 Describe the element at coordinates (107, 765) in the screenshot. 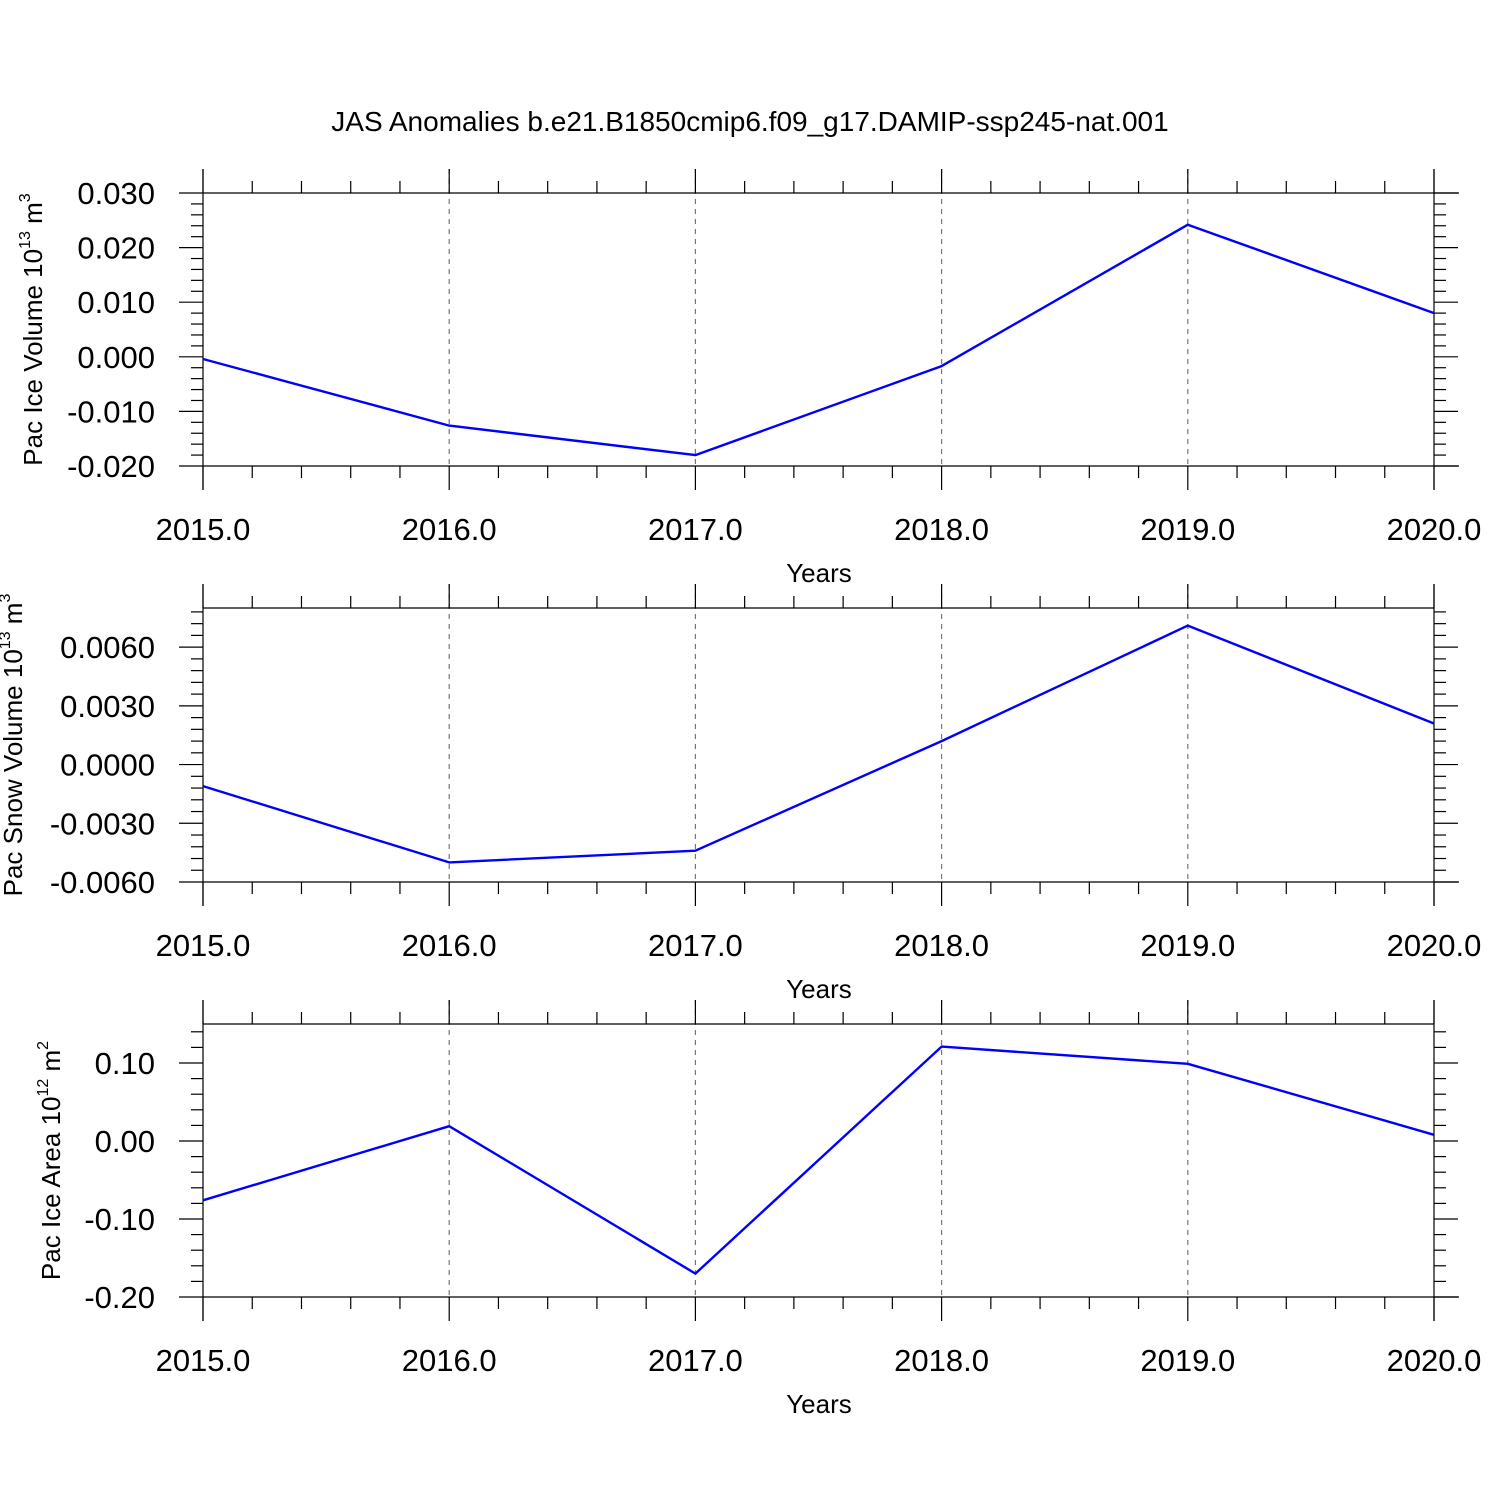

I see `y-tick-label: 0.0000` at that location.